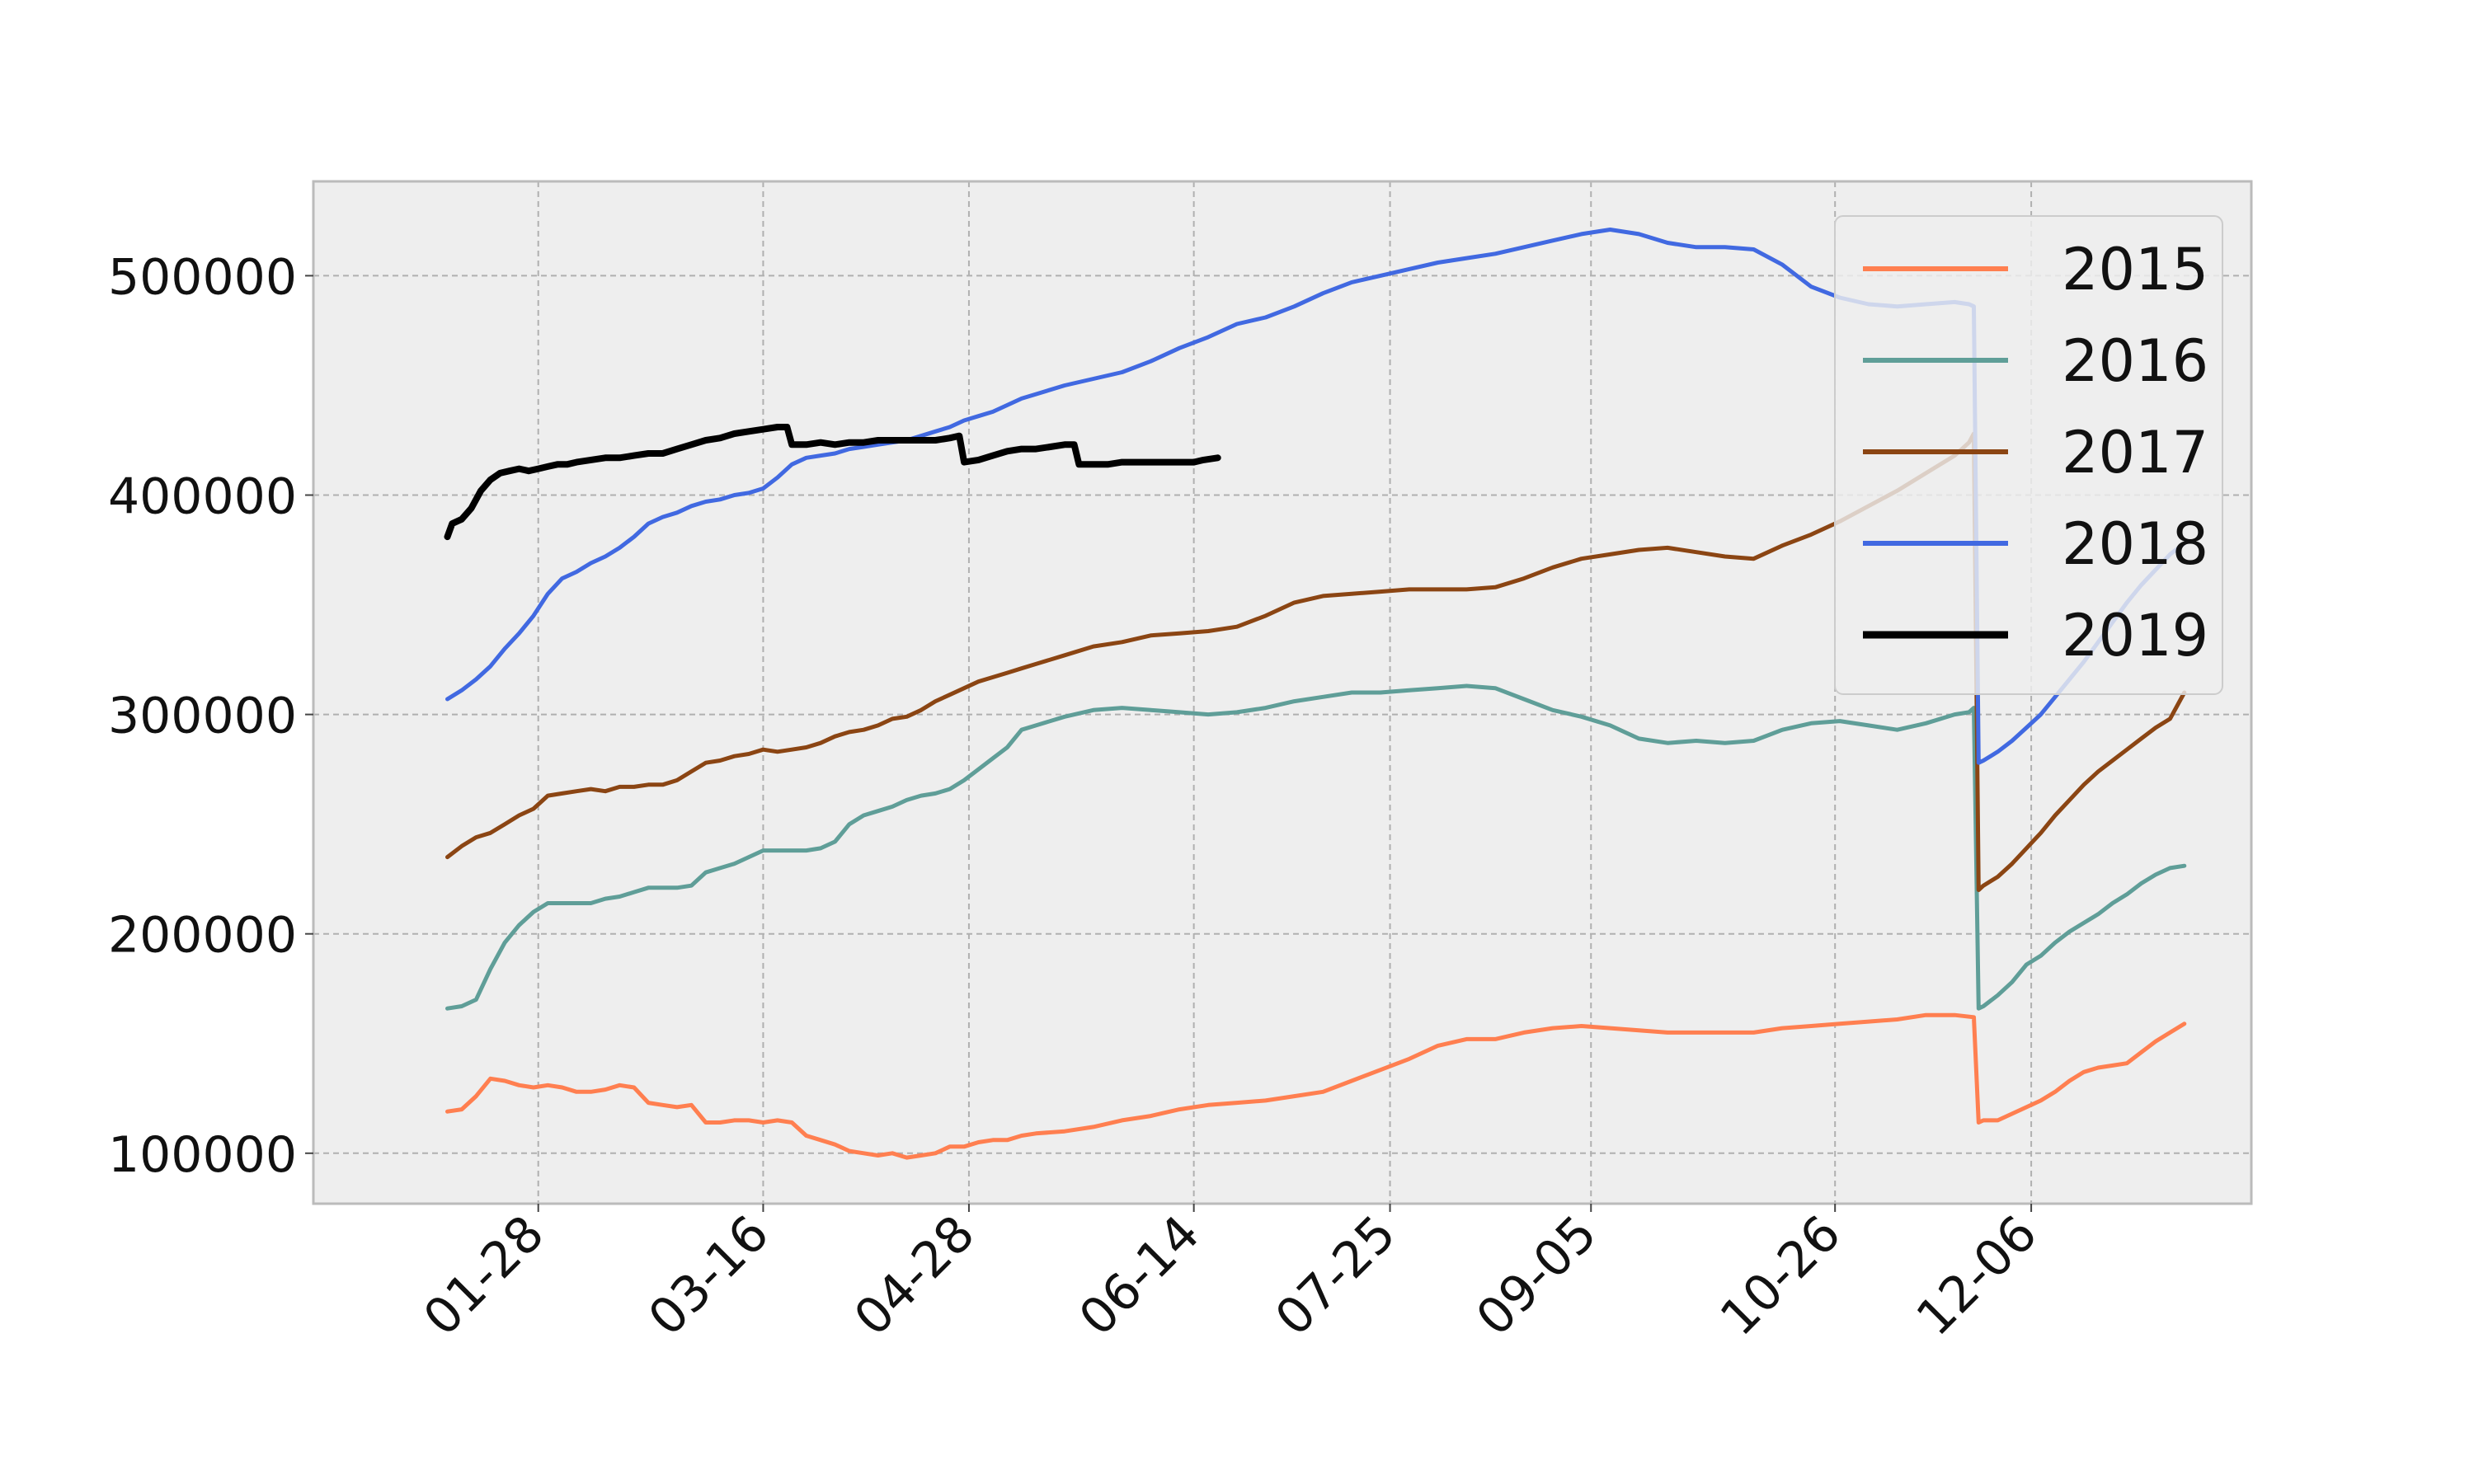 The image size is (2474, 1484). Describe the element at coordinates (202, 716) in the screenshot. I see `y-tick-label: 300000` at that location.